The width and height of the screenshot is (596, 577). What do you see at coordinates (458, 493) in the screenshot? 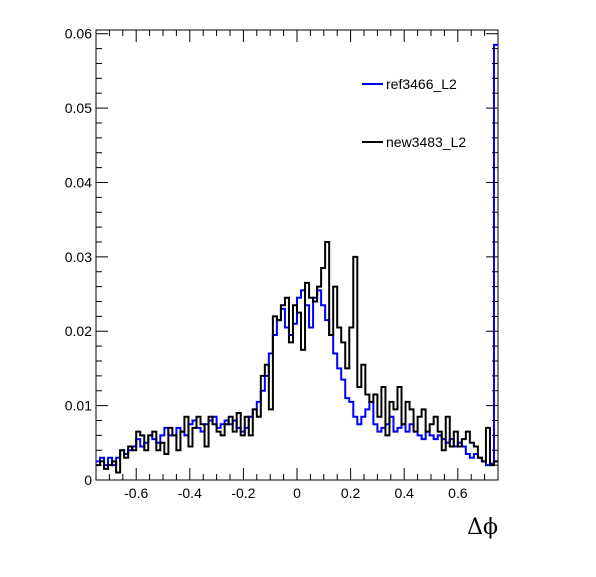
I see `x-tick-label: 0.6` at bounding box center [458, 493].